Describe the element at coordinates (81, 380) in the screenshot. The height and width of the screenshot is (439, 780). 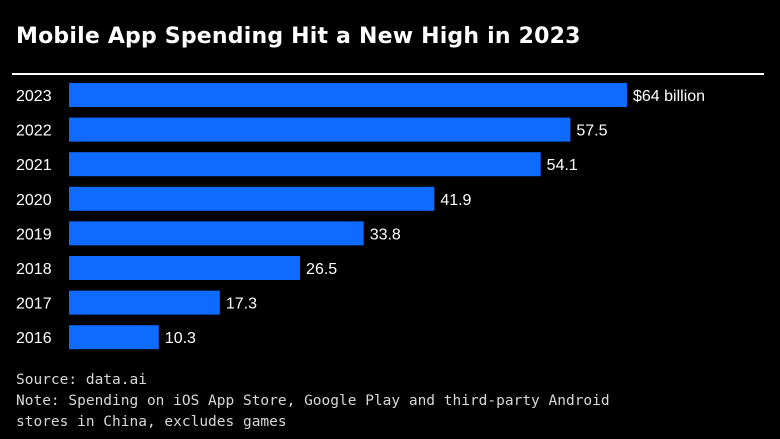
I see `source-note: Source: data.ai` at that location.